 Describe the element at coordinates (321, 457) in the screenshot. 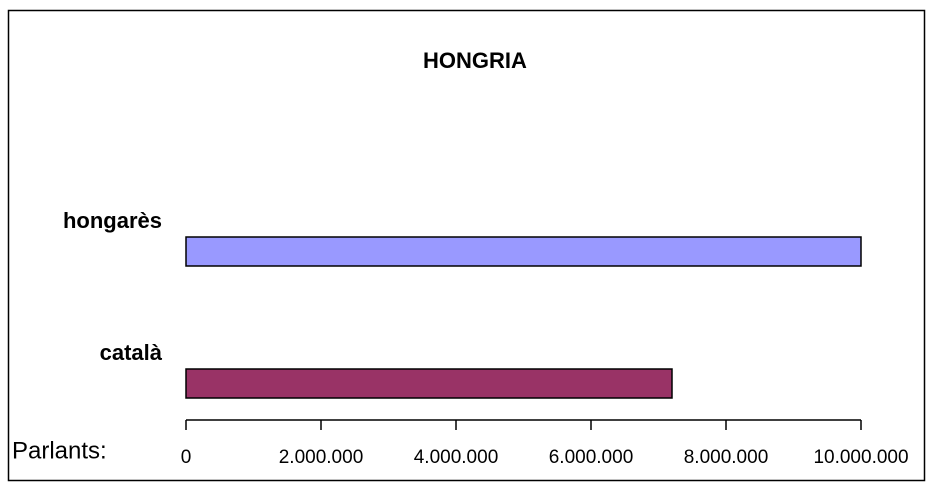

I see `x-tick-label: 2.000.000` at that location.